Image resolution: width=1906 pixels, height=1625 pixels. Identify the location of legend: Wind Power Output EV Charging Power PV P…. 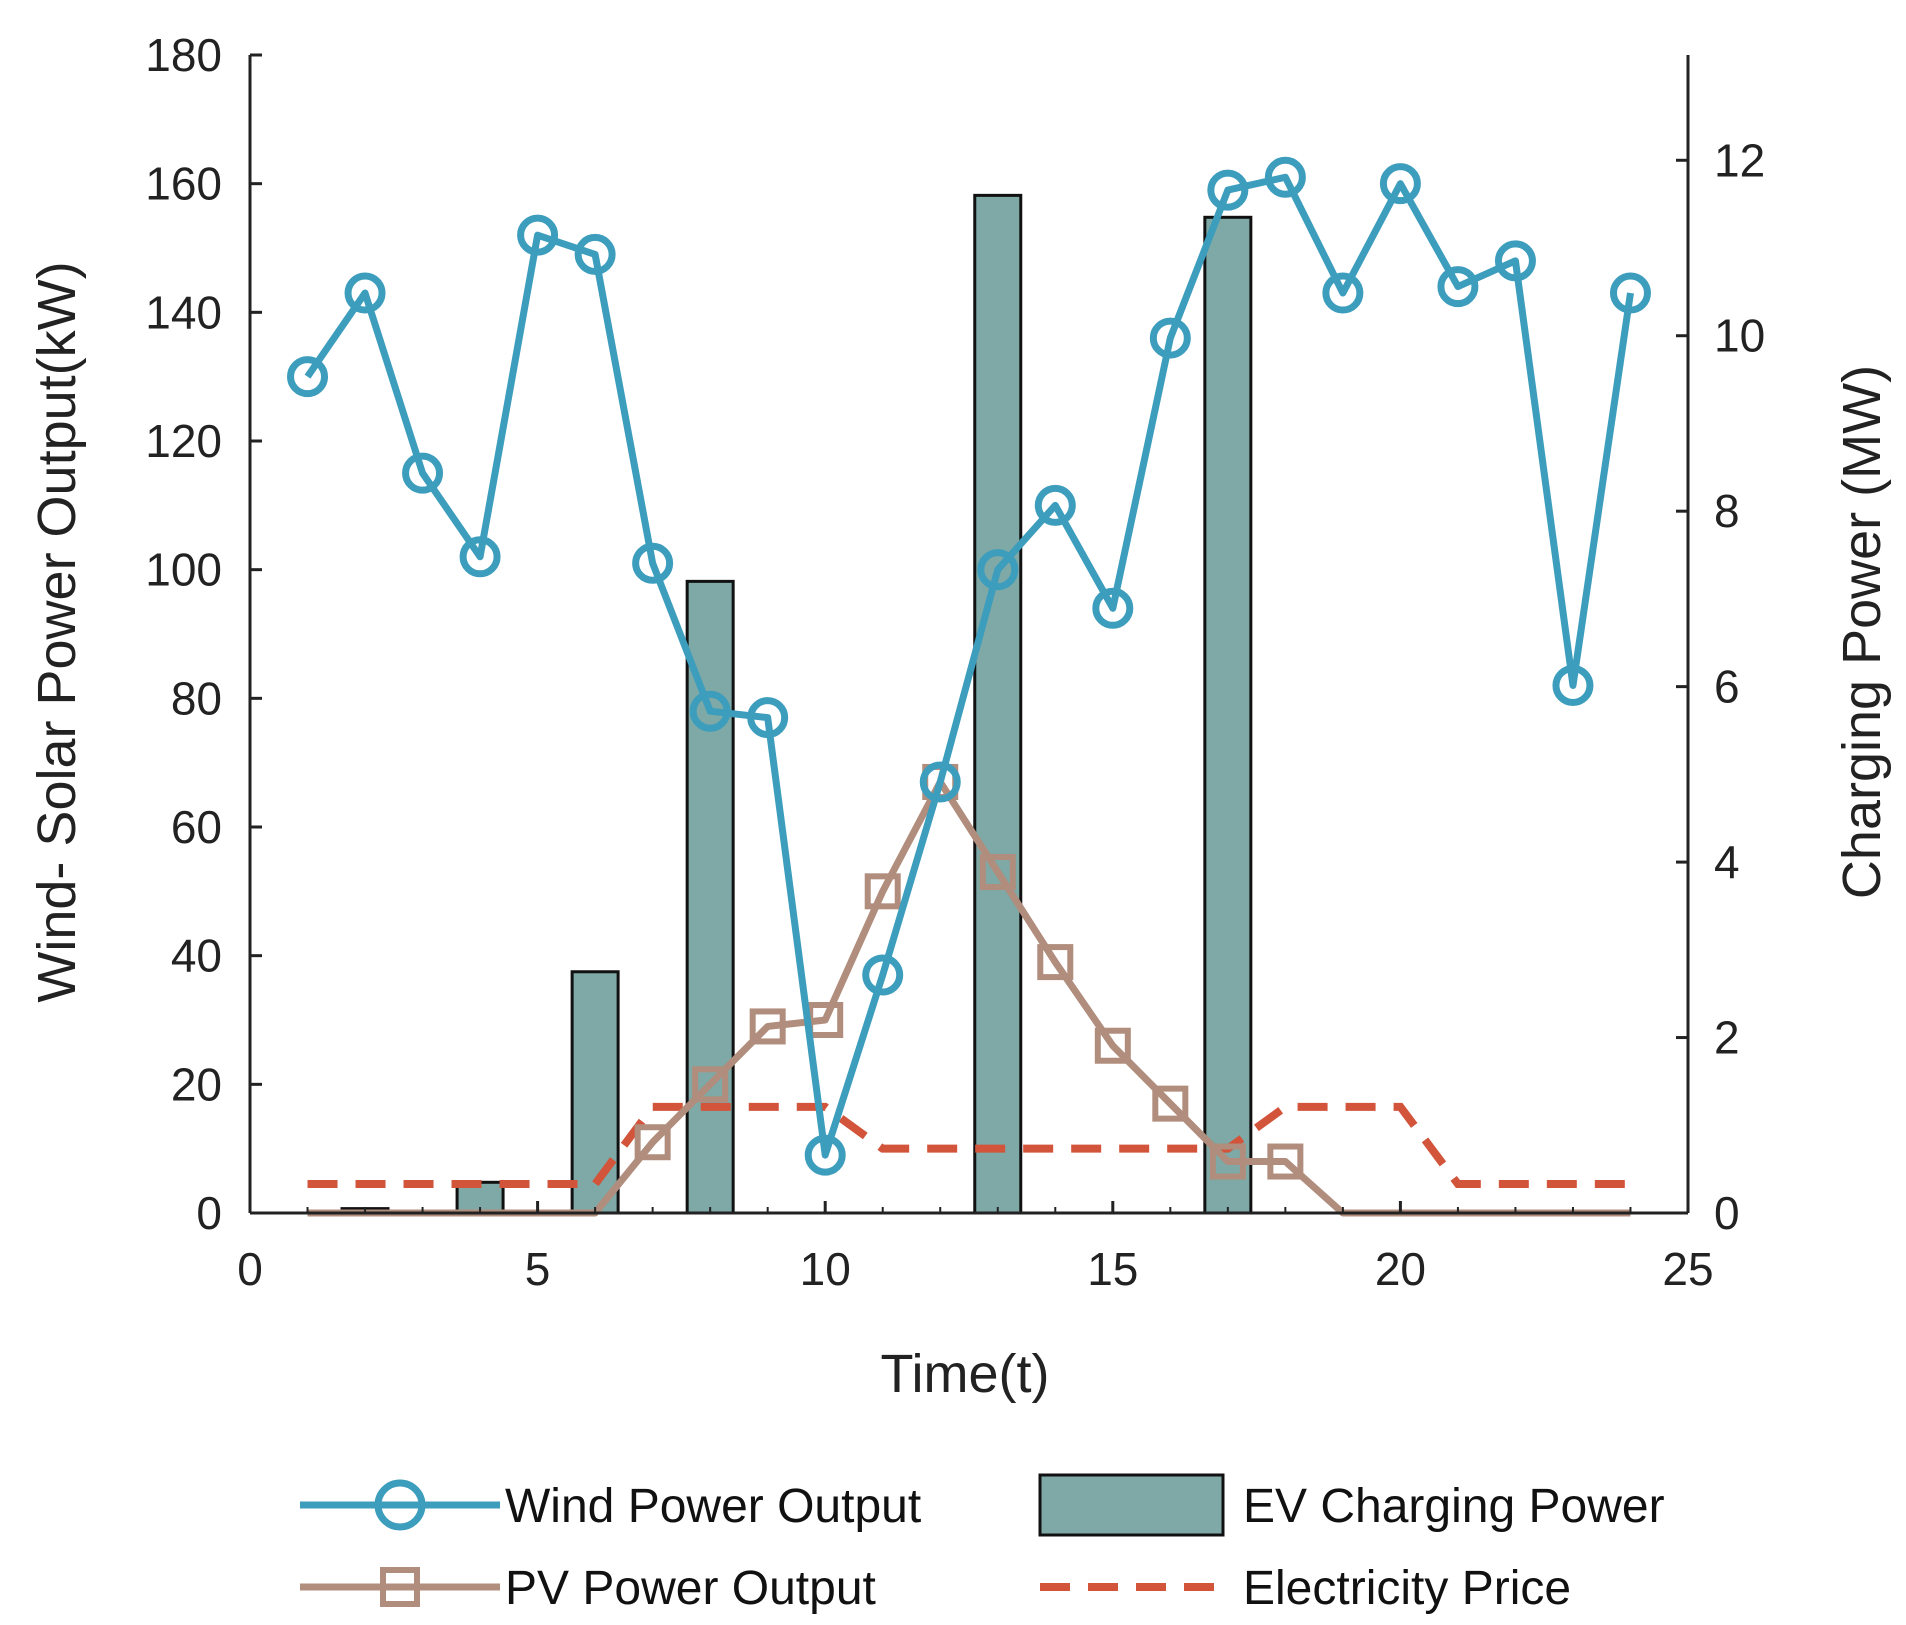
(982, 1544).